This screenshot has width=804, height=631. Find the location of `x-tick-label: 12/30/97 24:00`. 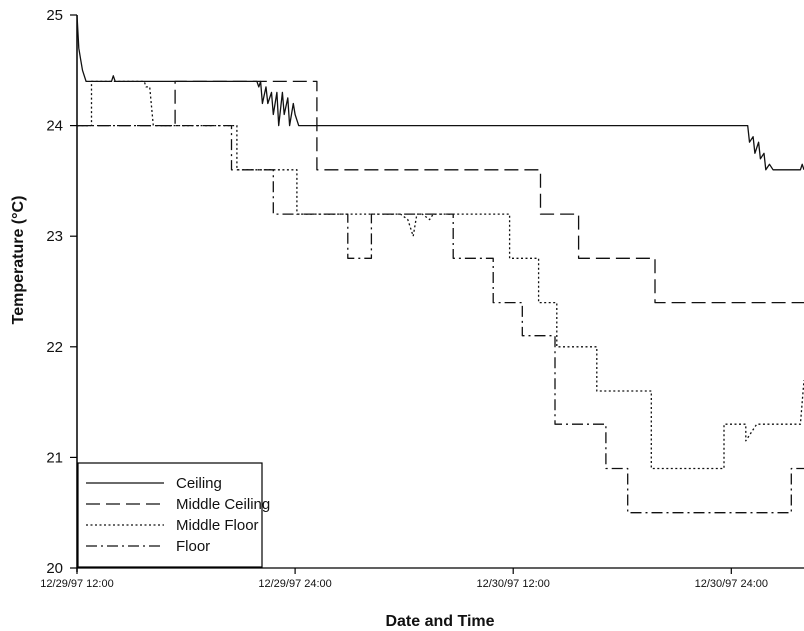

x-tick-label: 12/30/97 24:00 is located at coordinates (731, 584).